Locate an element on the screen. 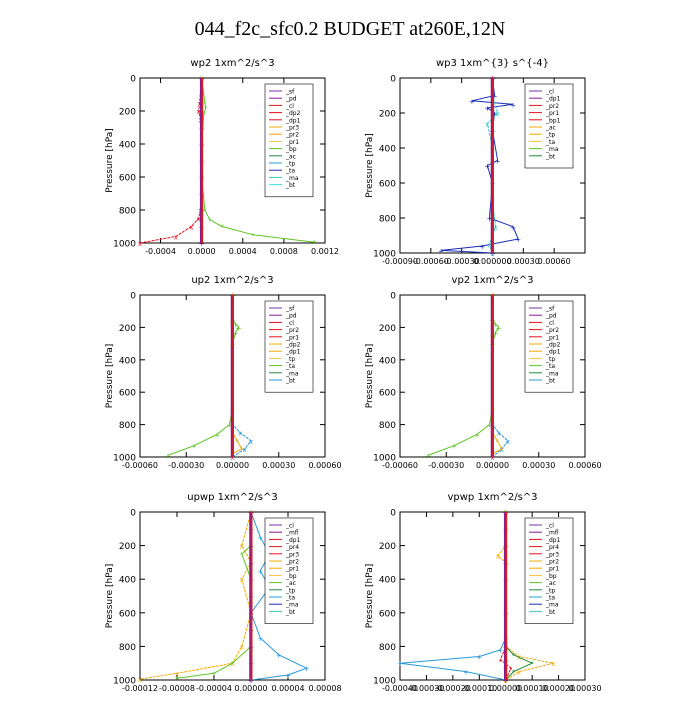  y-tick-label: 600 is located at coordinates (127, 179).